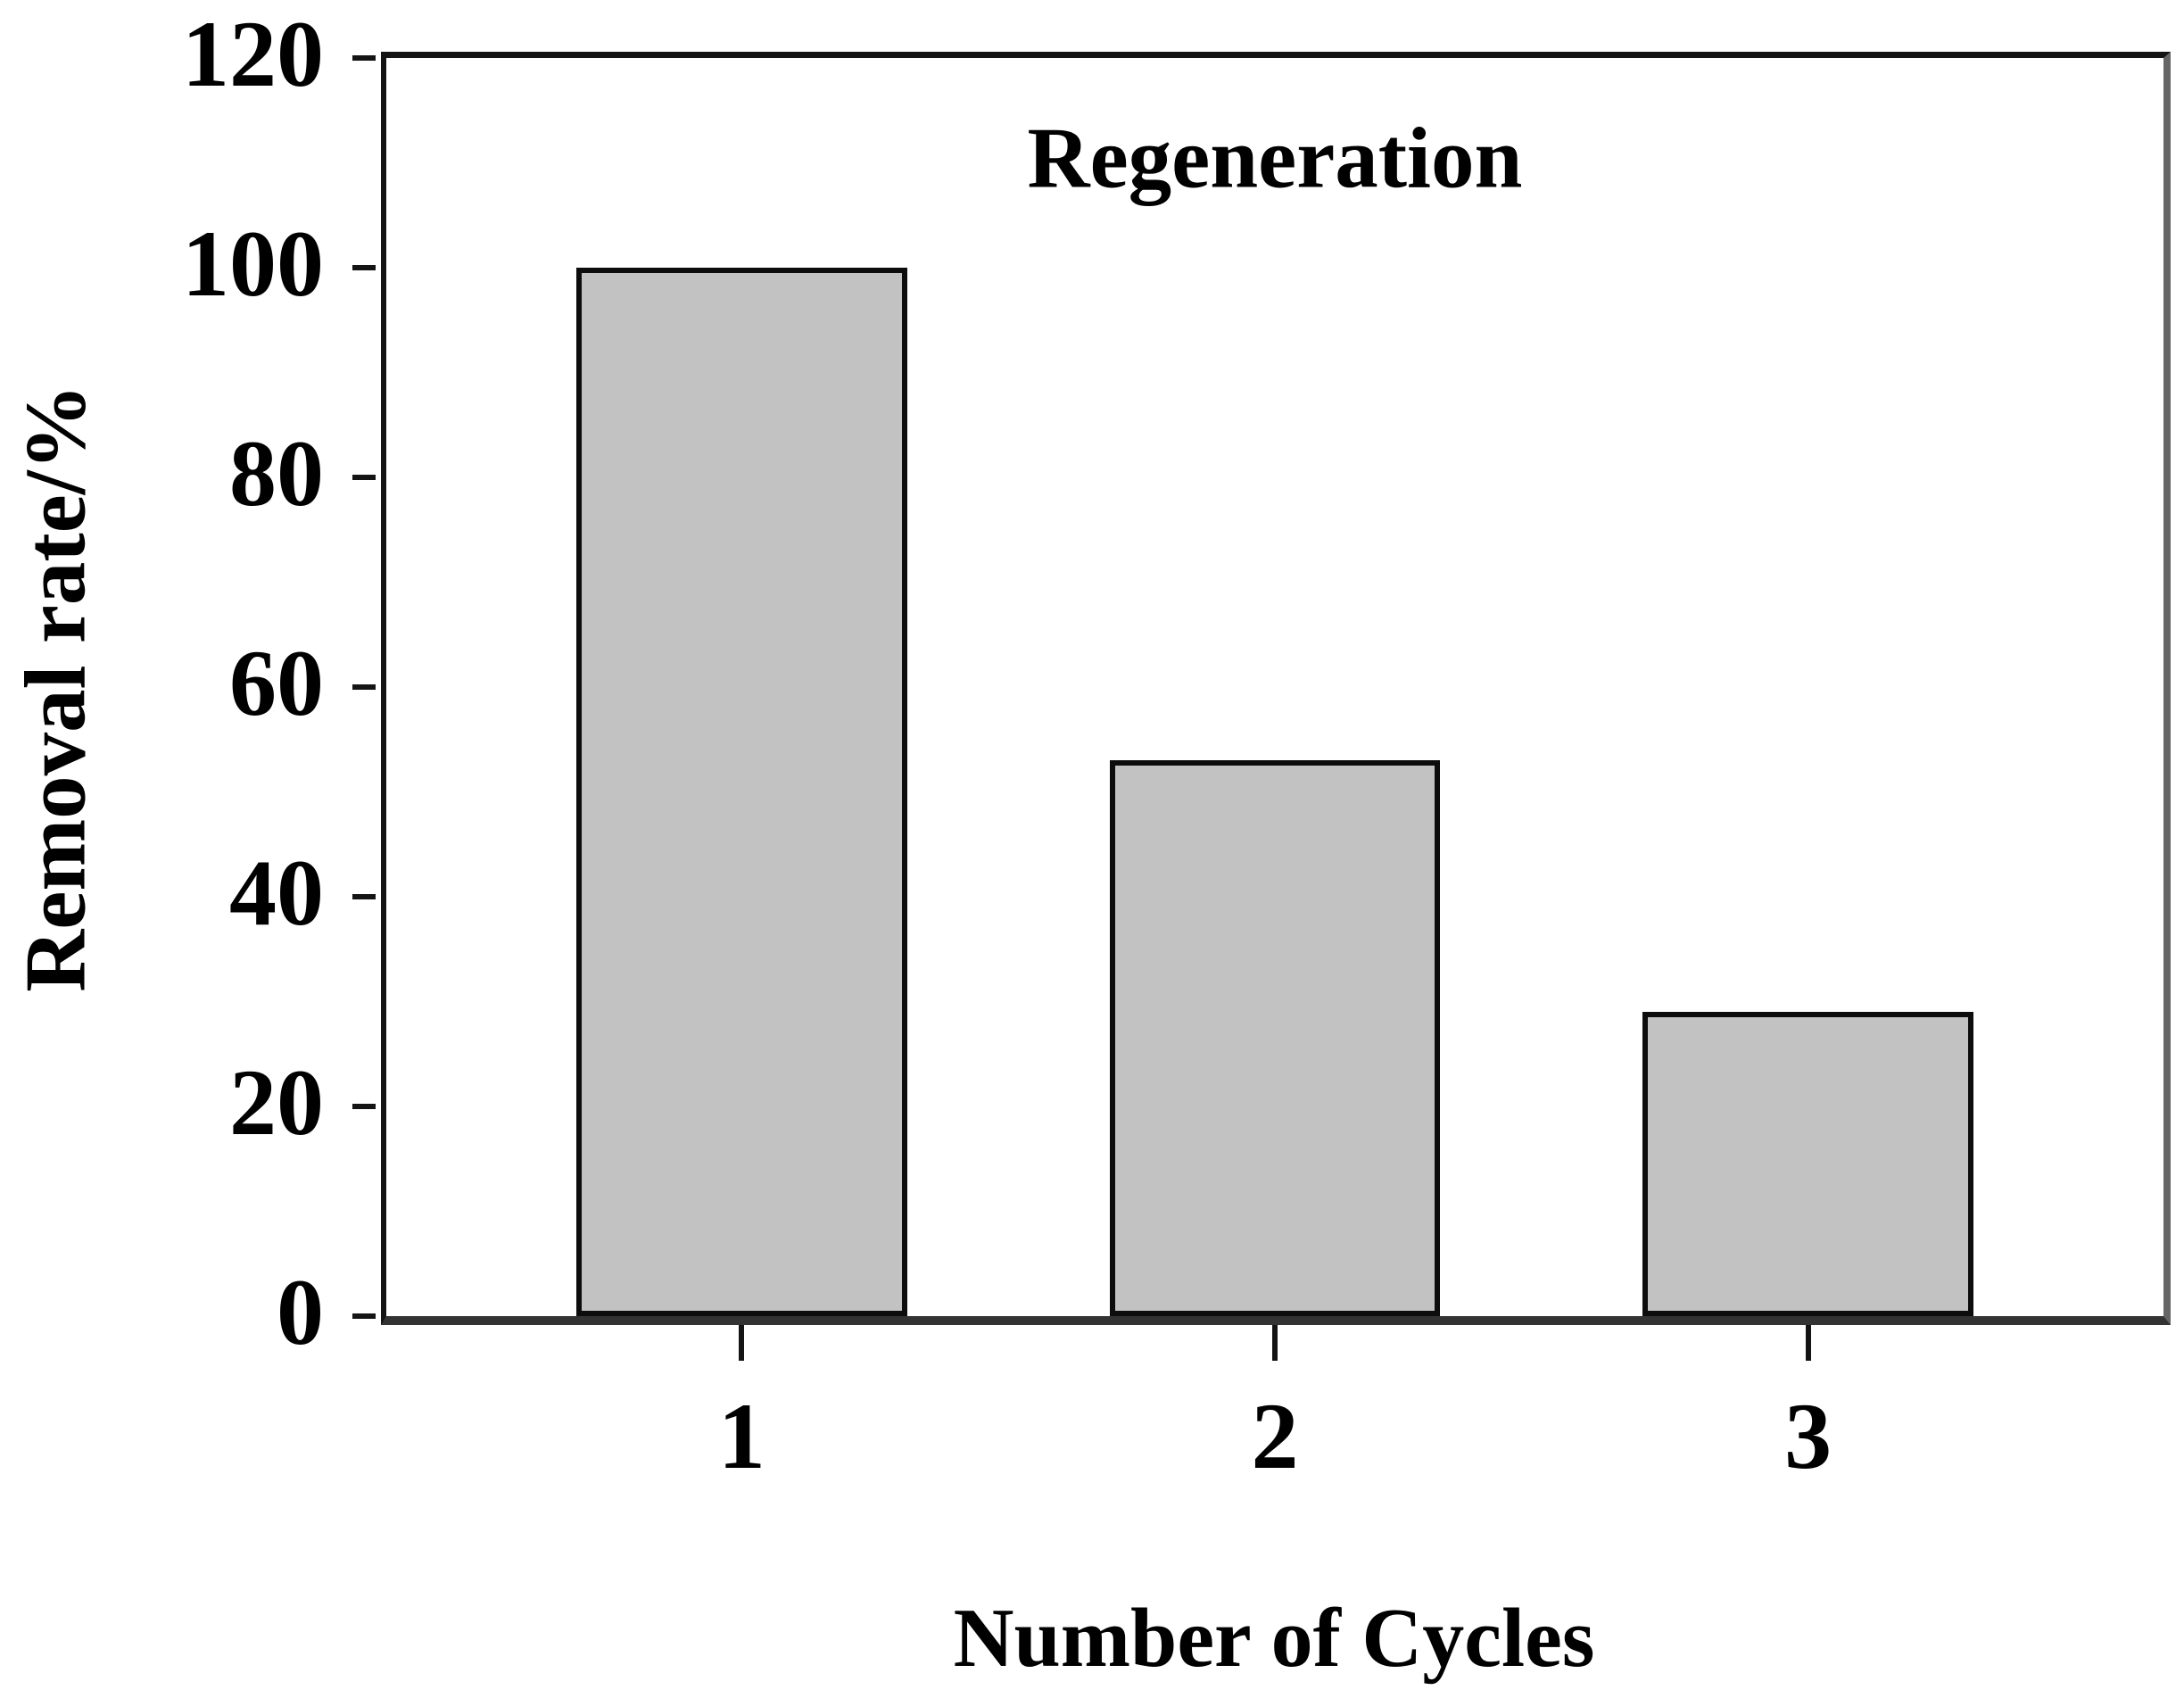 The width and height of the screenshot is (2184, 1690). What do you see at coordinates (276, 892) in the screenshot?
I see `y-tick-label: 40` at bounding box center [276, 892].